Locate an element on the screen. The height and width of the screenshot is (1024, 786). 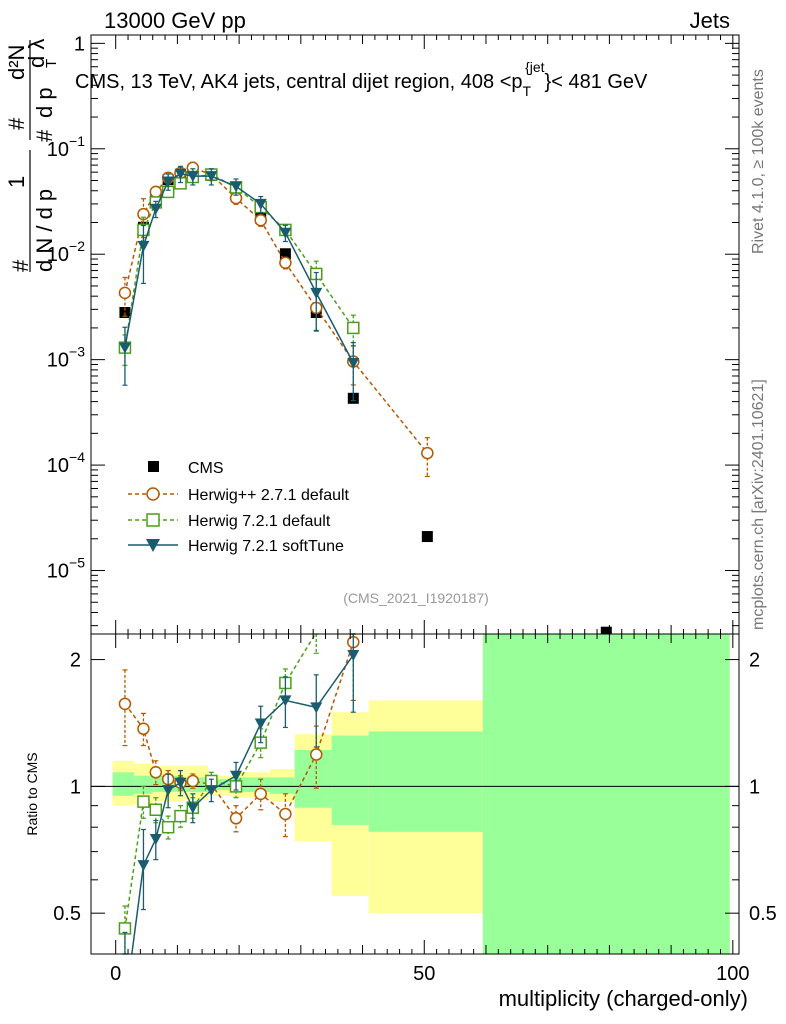
ylabel-num-1: 1 is located at coordinates (16, 182).